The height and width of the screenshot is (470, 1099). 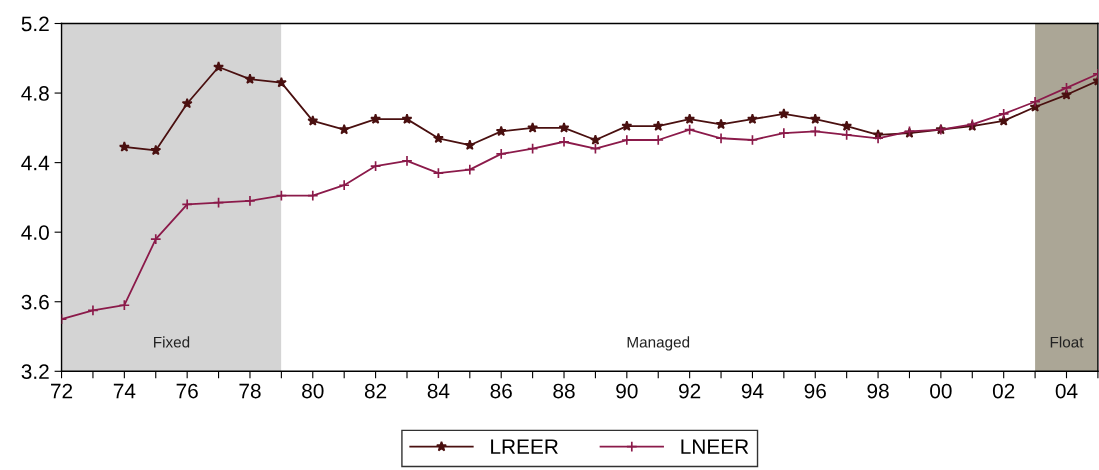 What do you see at coordinates (35, 24) in the screenshot?
I see `y-tick-label: 5.2` at bounding box center [35, 24].